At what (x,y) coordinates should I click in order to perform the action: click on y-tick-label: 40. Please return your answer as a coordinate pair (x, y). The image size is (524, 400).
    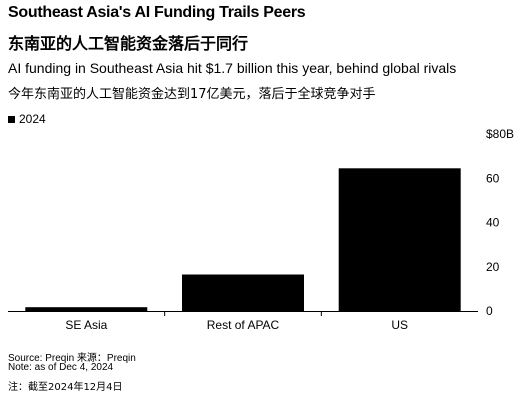
    Looking at the image, I should click on (493, 223).